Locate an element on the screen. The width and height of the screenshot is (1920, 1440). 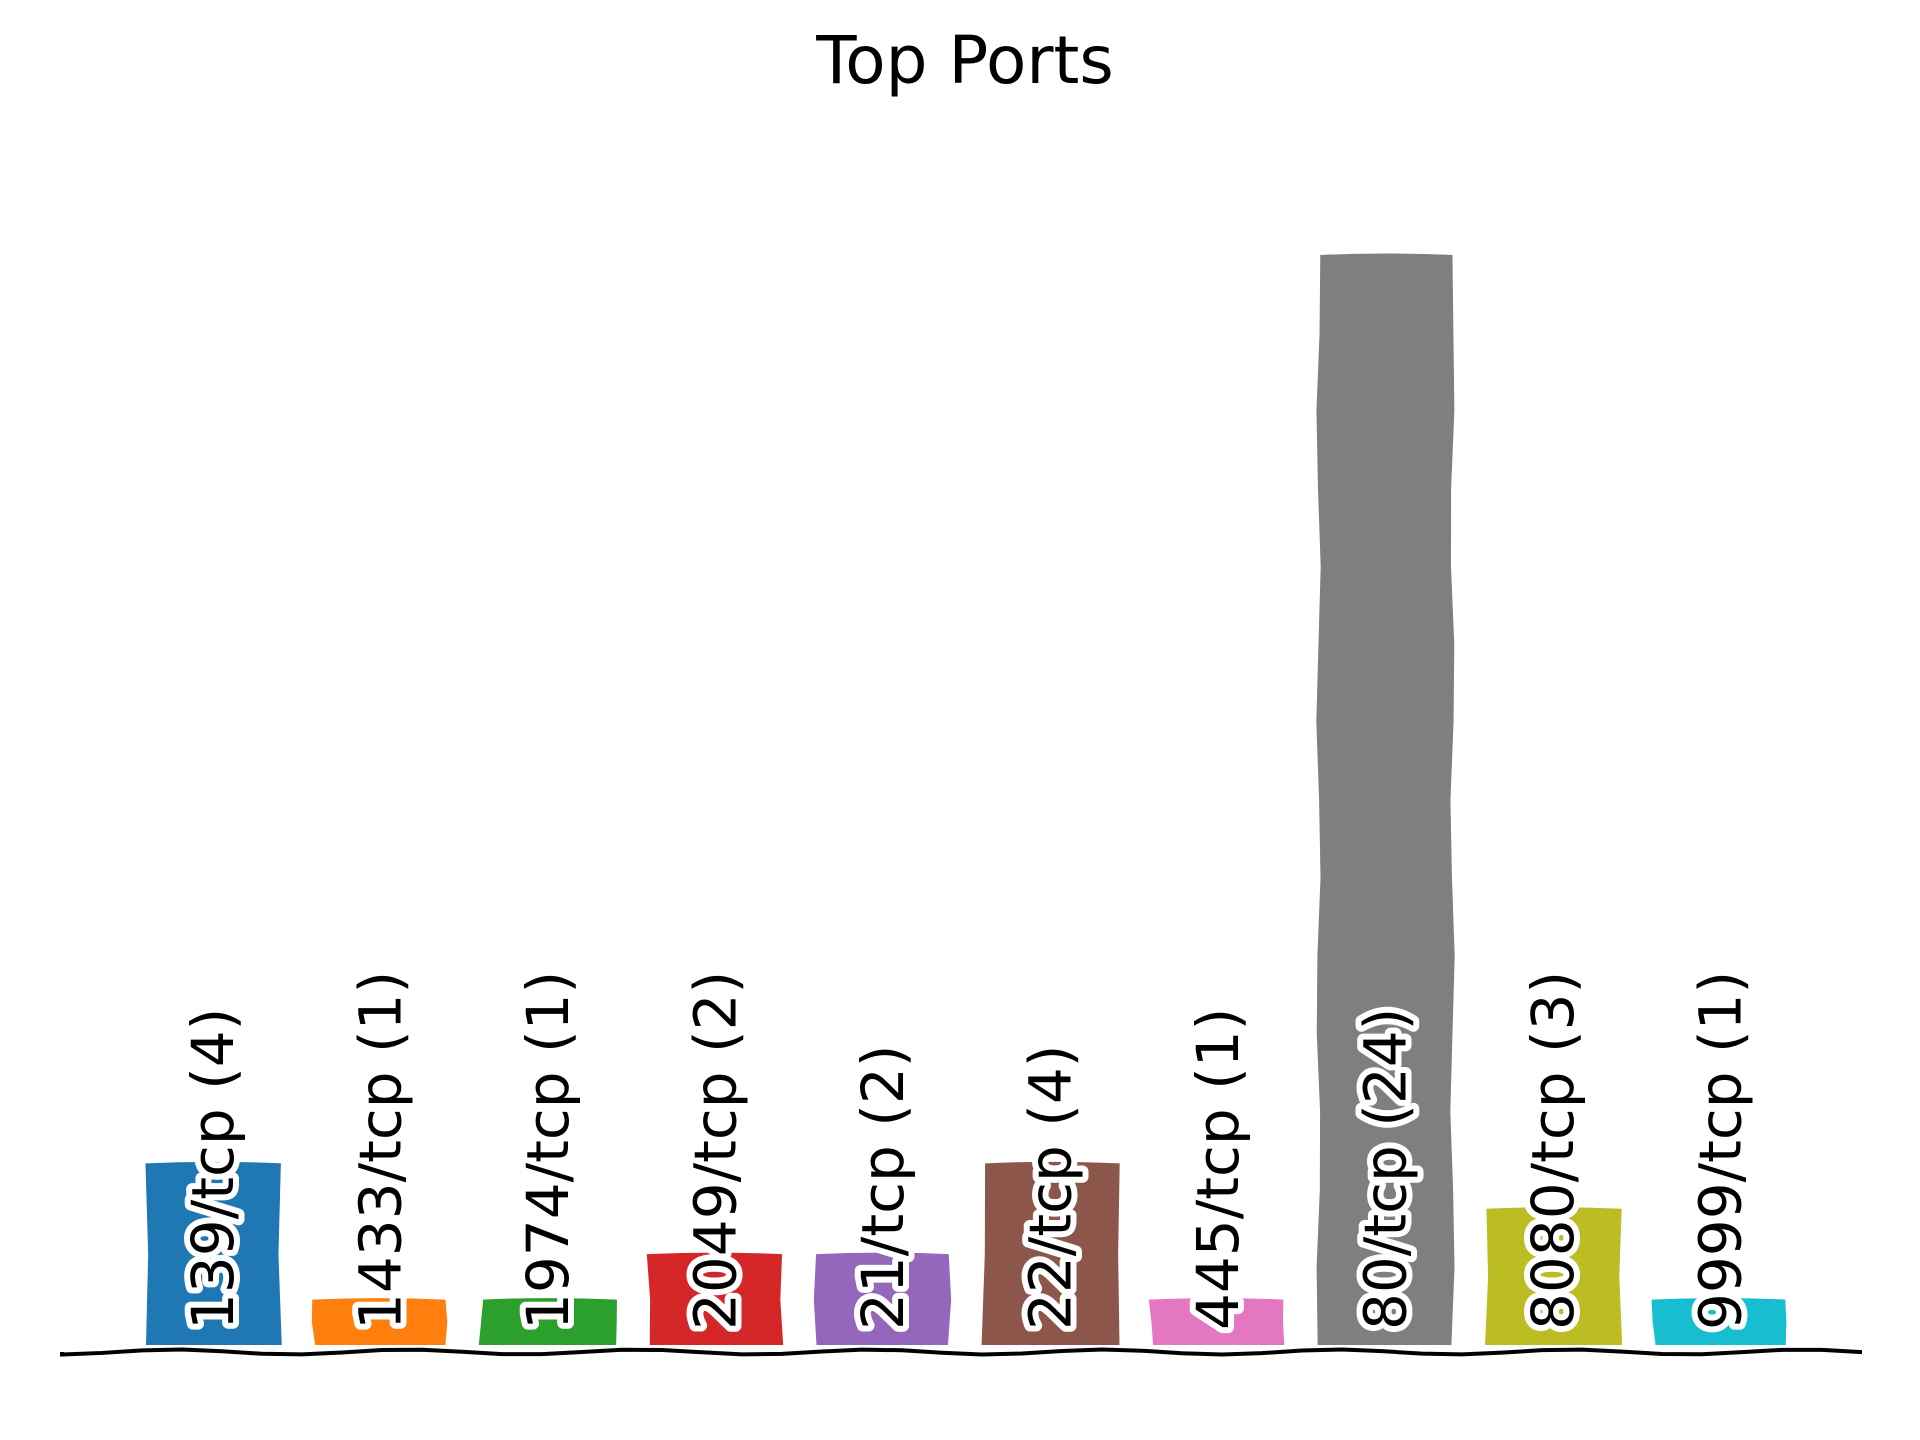
bar-9999-tcp is located at coordinates (1719, 1321).